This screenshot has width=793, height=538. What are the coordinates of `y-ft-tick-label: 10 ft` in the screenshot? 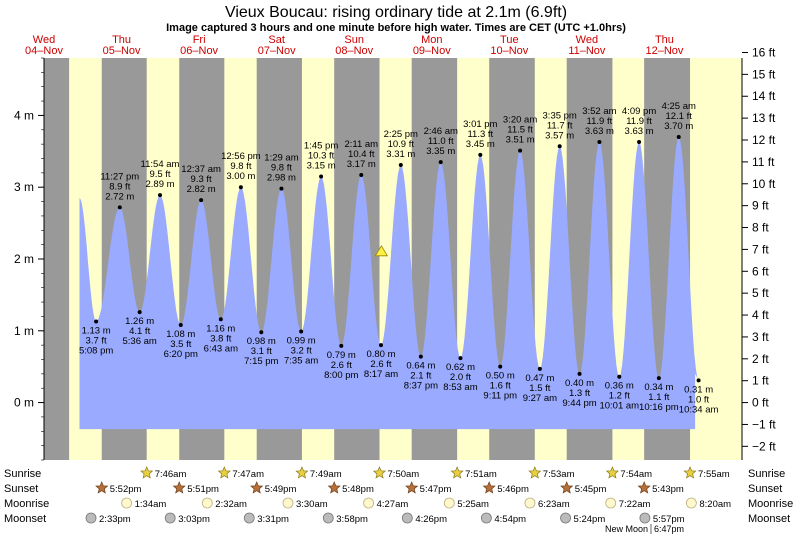 It's located at (764, 184).